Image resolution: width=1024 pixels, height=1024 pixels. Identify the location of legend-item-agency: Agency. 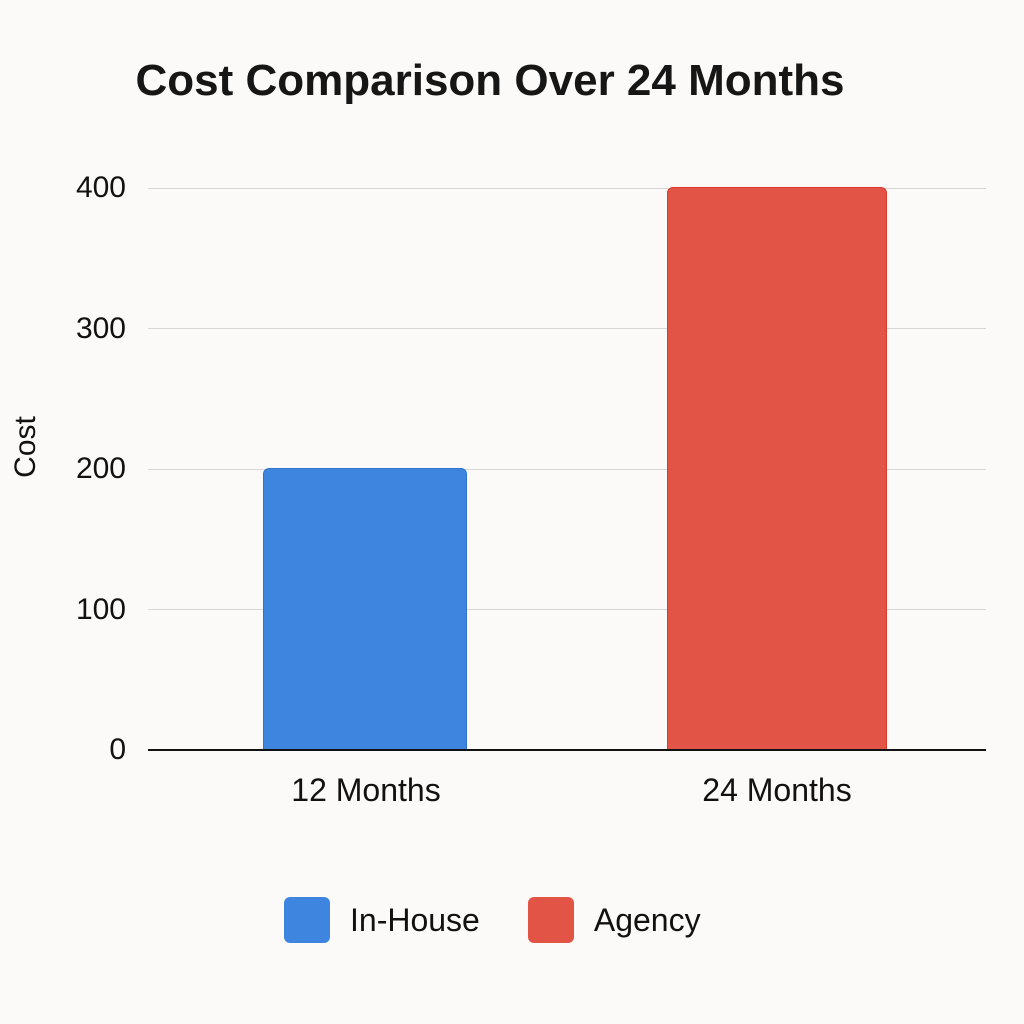
(614, 920).